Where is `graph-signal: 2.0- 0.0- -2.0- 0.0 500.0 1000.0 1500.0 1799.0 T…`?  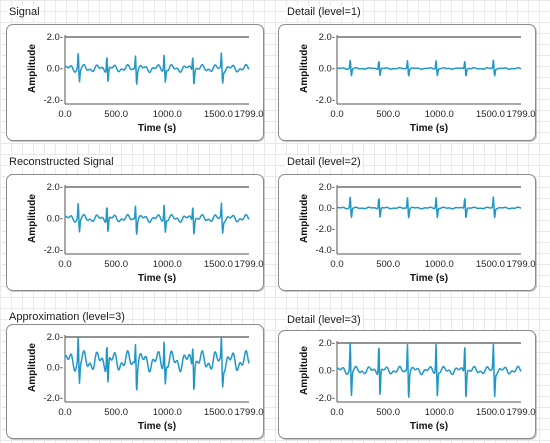 graph-signal: 2.0- 0.0- -2.0- 0.0 500.0 1000.0 1500.0 1799.0 T… is located at coordinates (135, 82).